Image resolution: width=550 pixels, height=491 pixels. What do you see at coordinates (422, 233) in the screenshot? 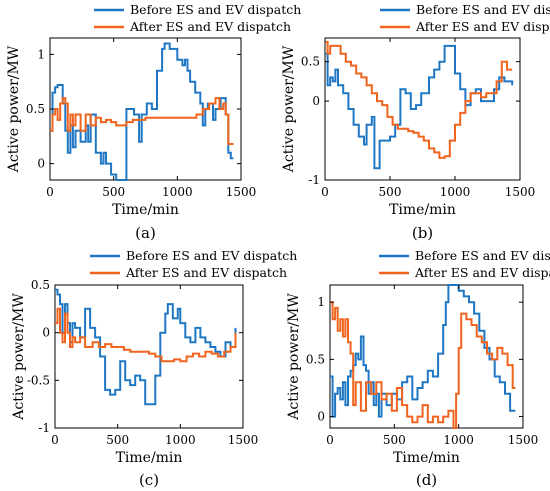
I see `panel-label: (b)` at bounding box center [422, 233].